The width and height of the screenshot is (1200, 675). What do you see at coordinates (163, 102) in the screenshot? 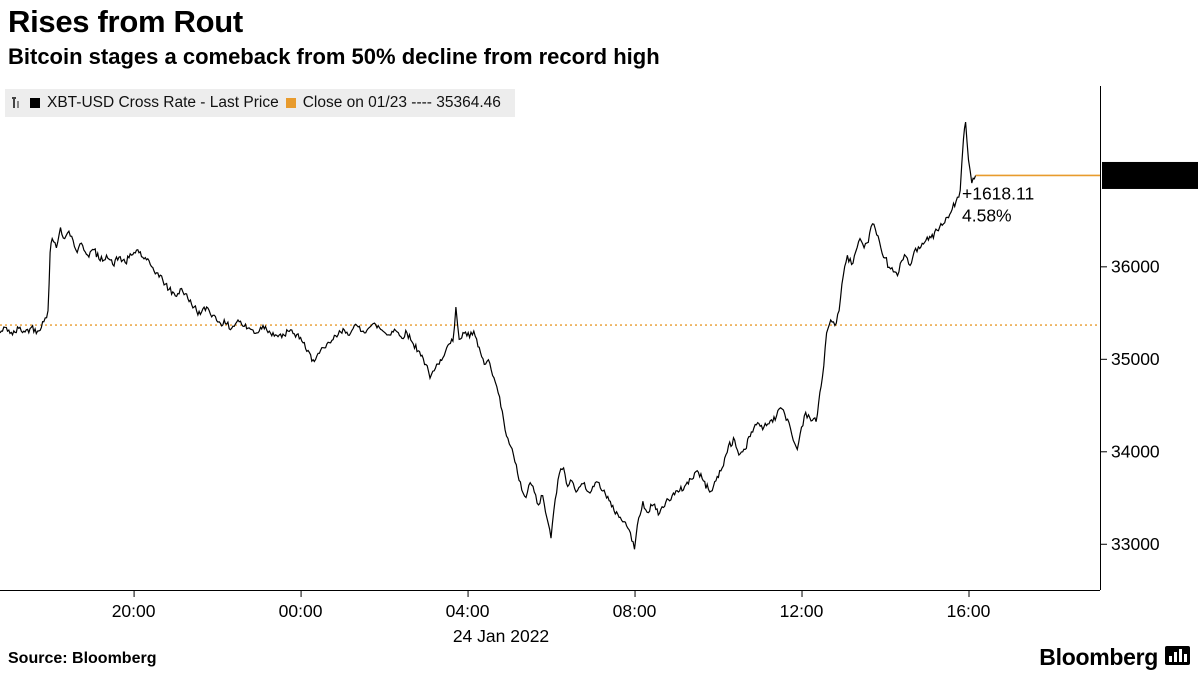
I see `series1-label: XBT-USD Cross Rate - Last Price` at bounding box center [163, 102].